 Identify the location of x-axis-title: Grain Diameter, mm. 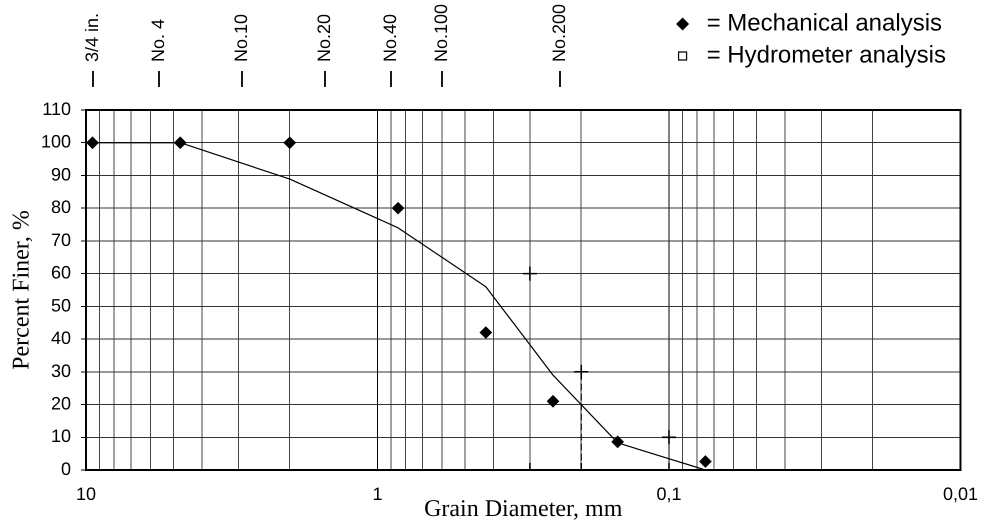
(523, 509).